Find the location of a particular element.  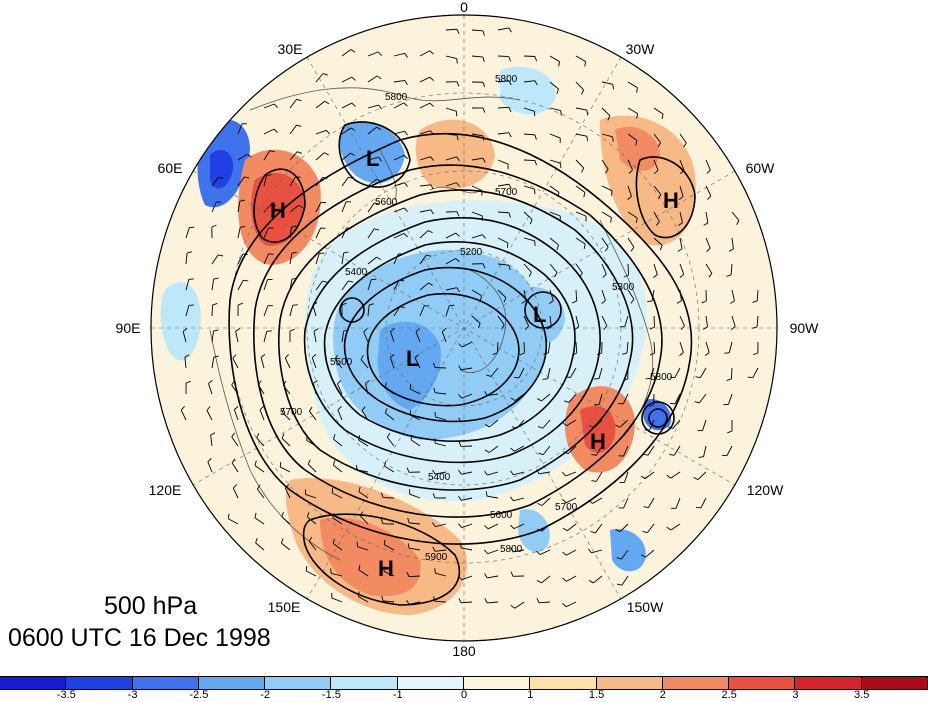

colorbar-swatch is located at coordinates (430, 683).